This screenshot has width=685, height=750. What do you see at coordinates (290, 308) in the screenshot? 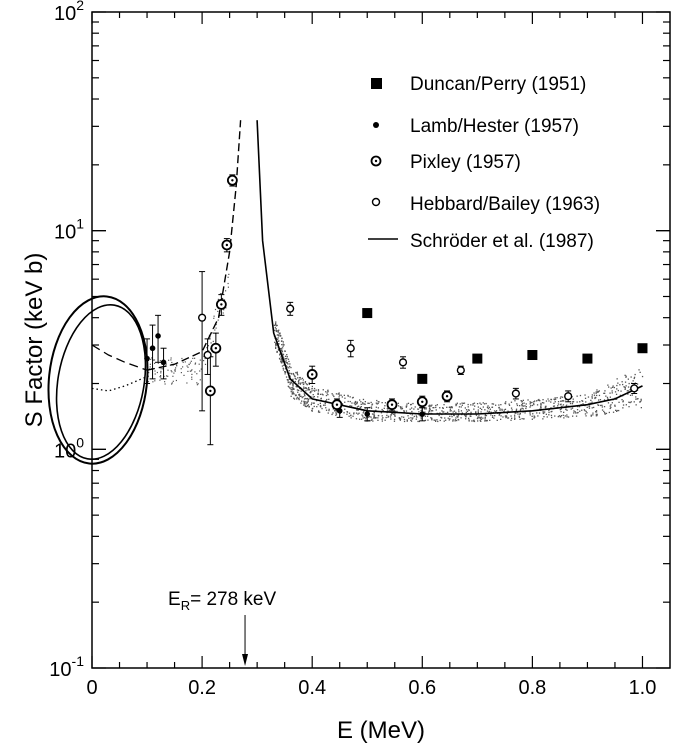
I see `hebbard-bailey-point` at bounding box center [290, 308].